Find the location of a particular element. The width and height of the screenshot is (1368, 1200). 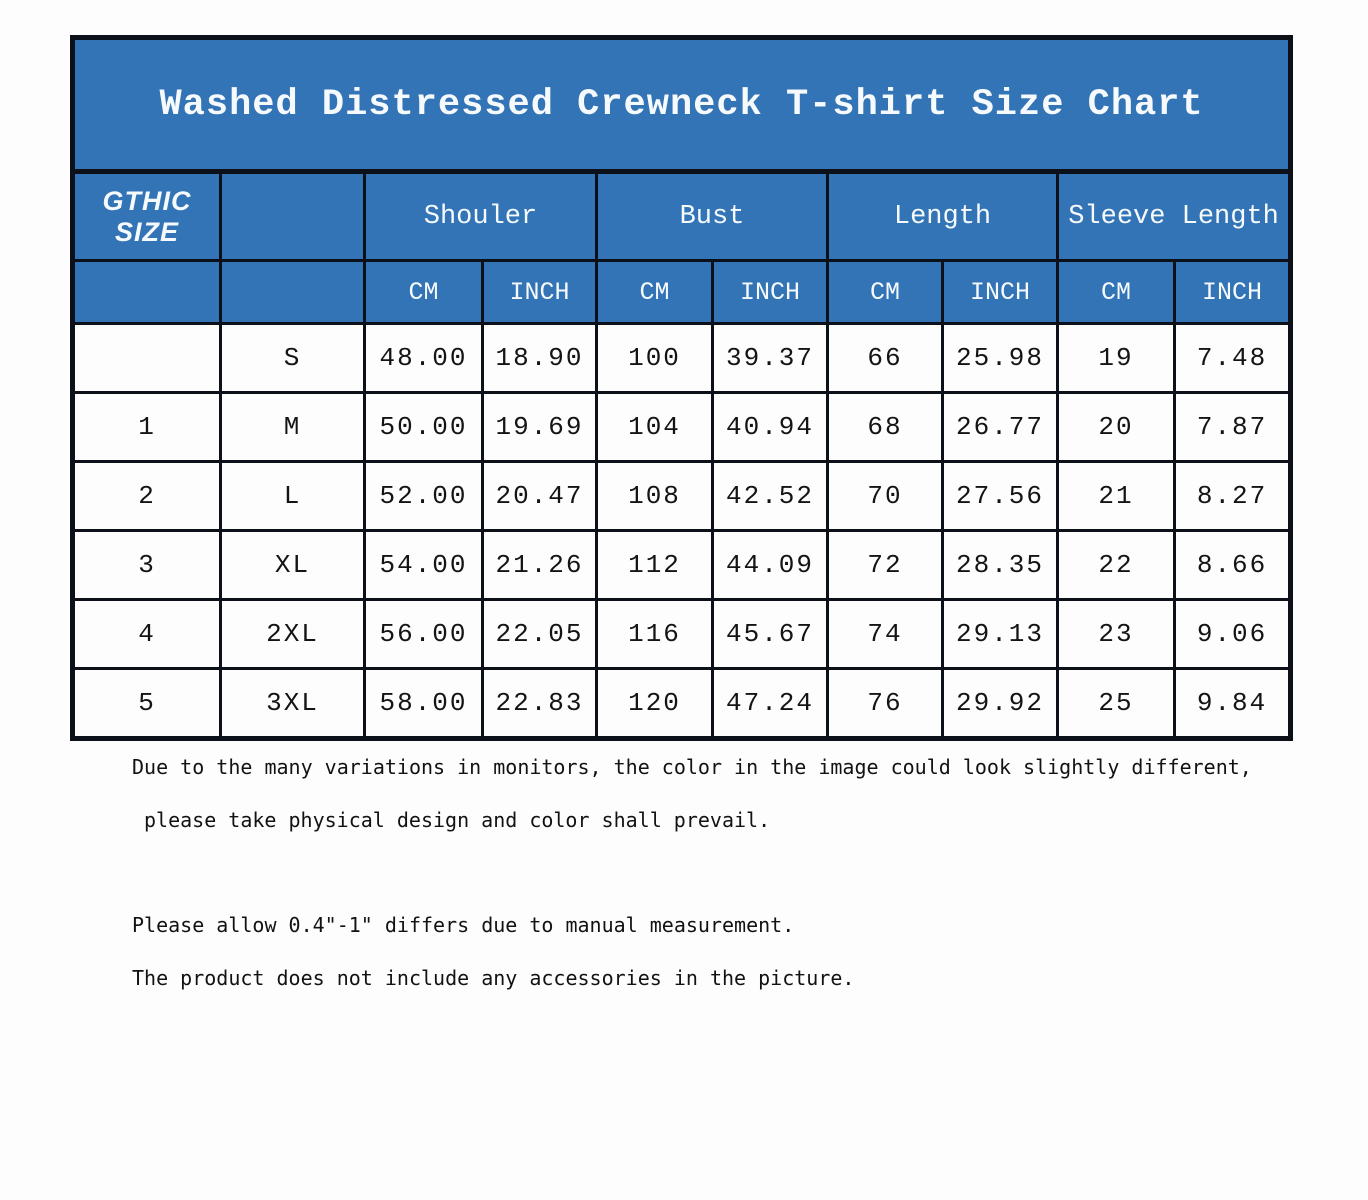

table-cell: 70 is located at coordinates (885, 496).